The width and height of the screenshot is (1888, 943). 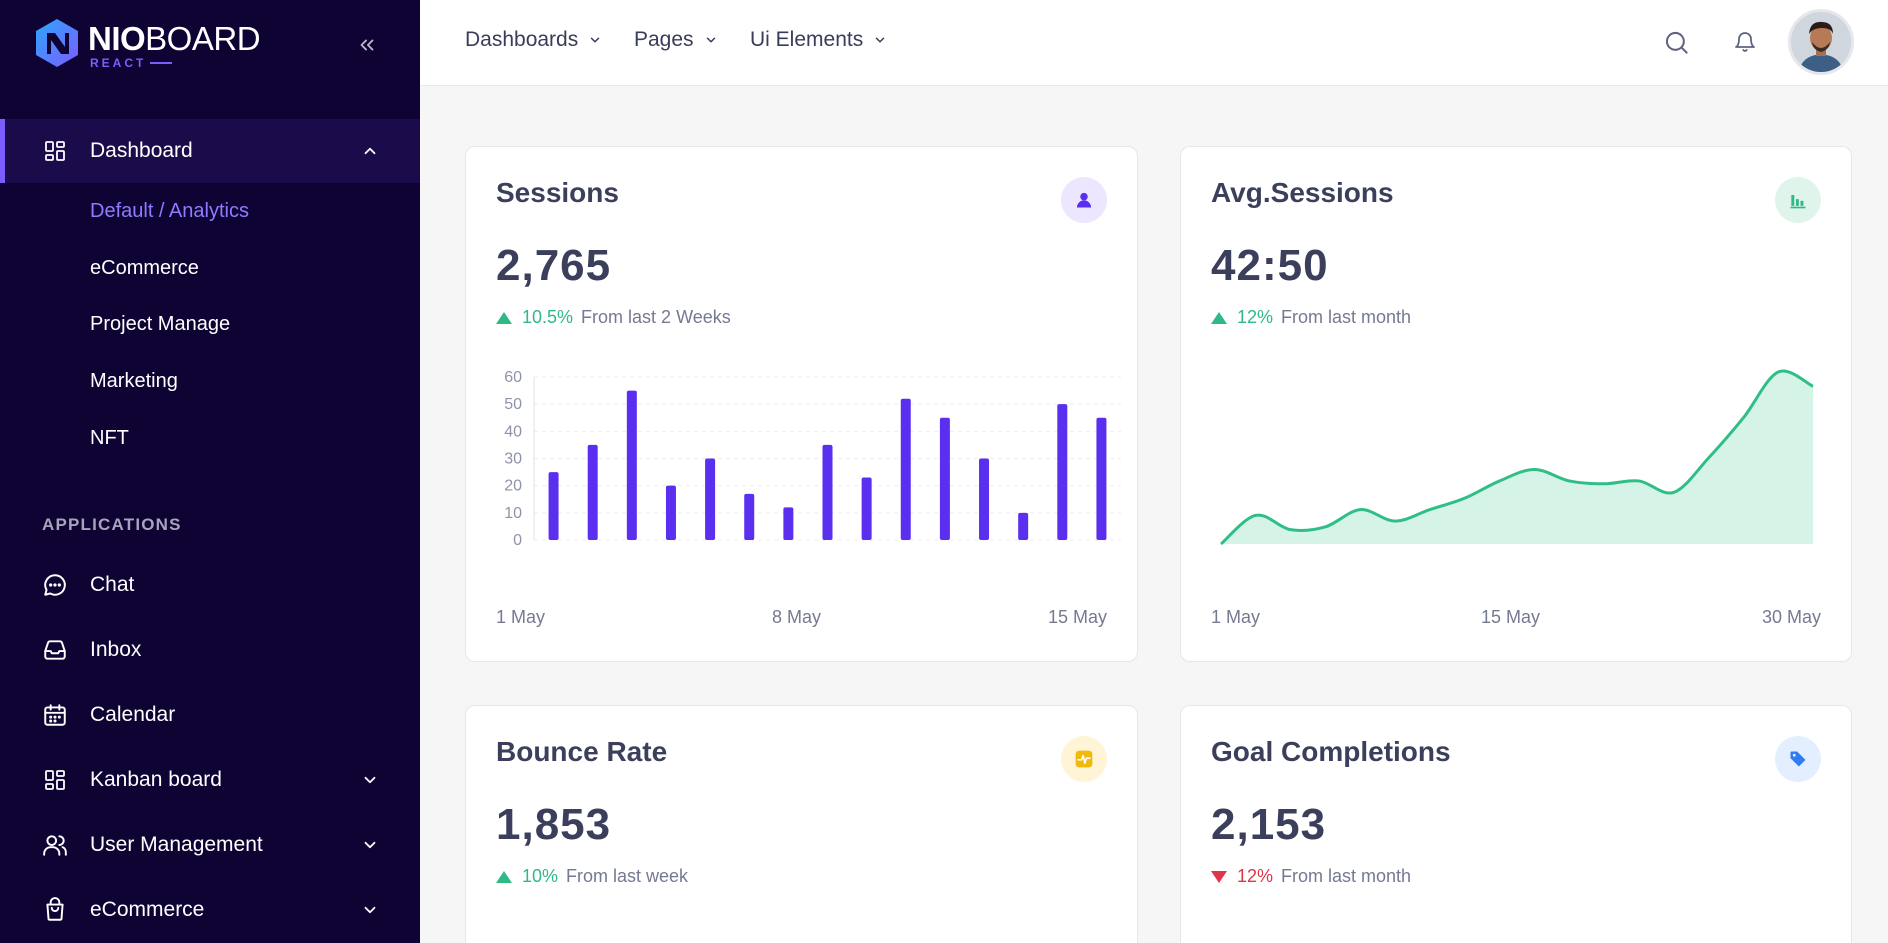 What do you see at coordinates (513, 486) in the screenshot?
I see `y-tick-label: 20` at bounding box center [513, 486].